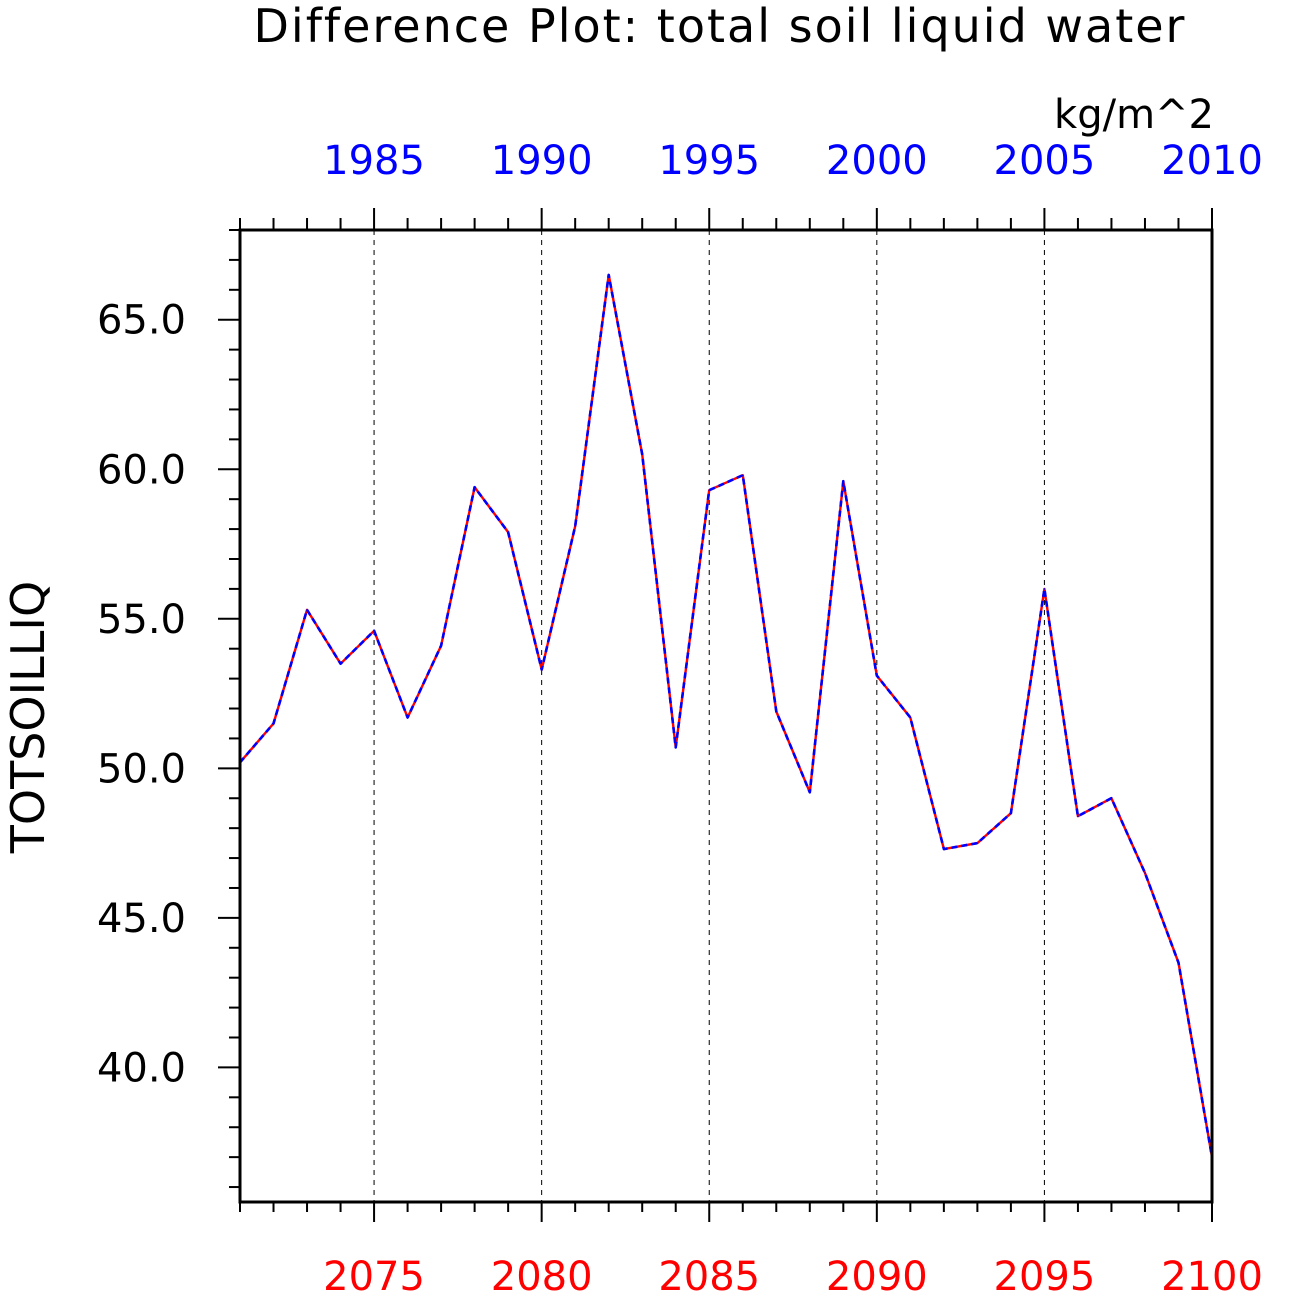 The image size is (1295, 1293). What do you see at coordinates (642, 454) in the screenshot?
I see `series-2-point-2083` at bounding box center [642, 454].